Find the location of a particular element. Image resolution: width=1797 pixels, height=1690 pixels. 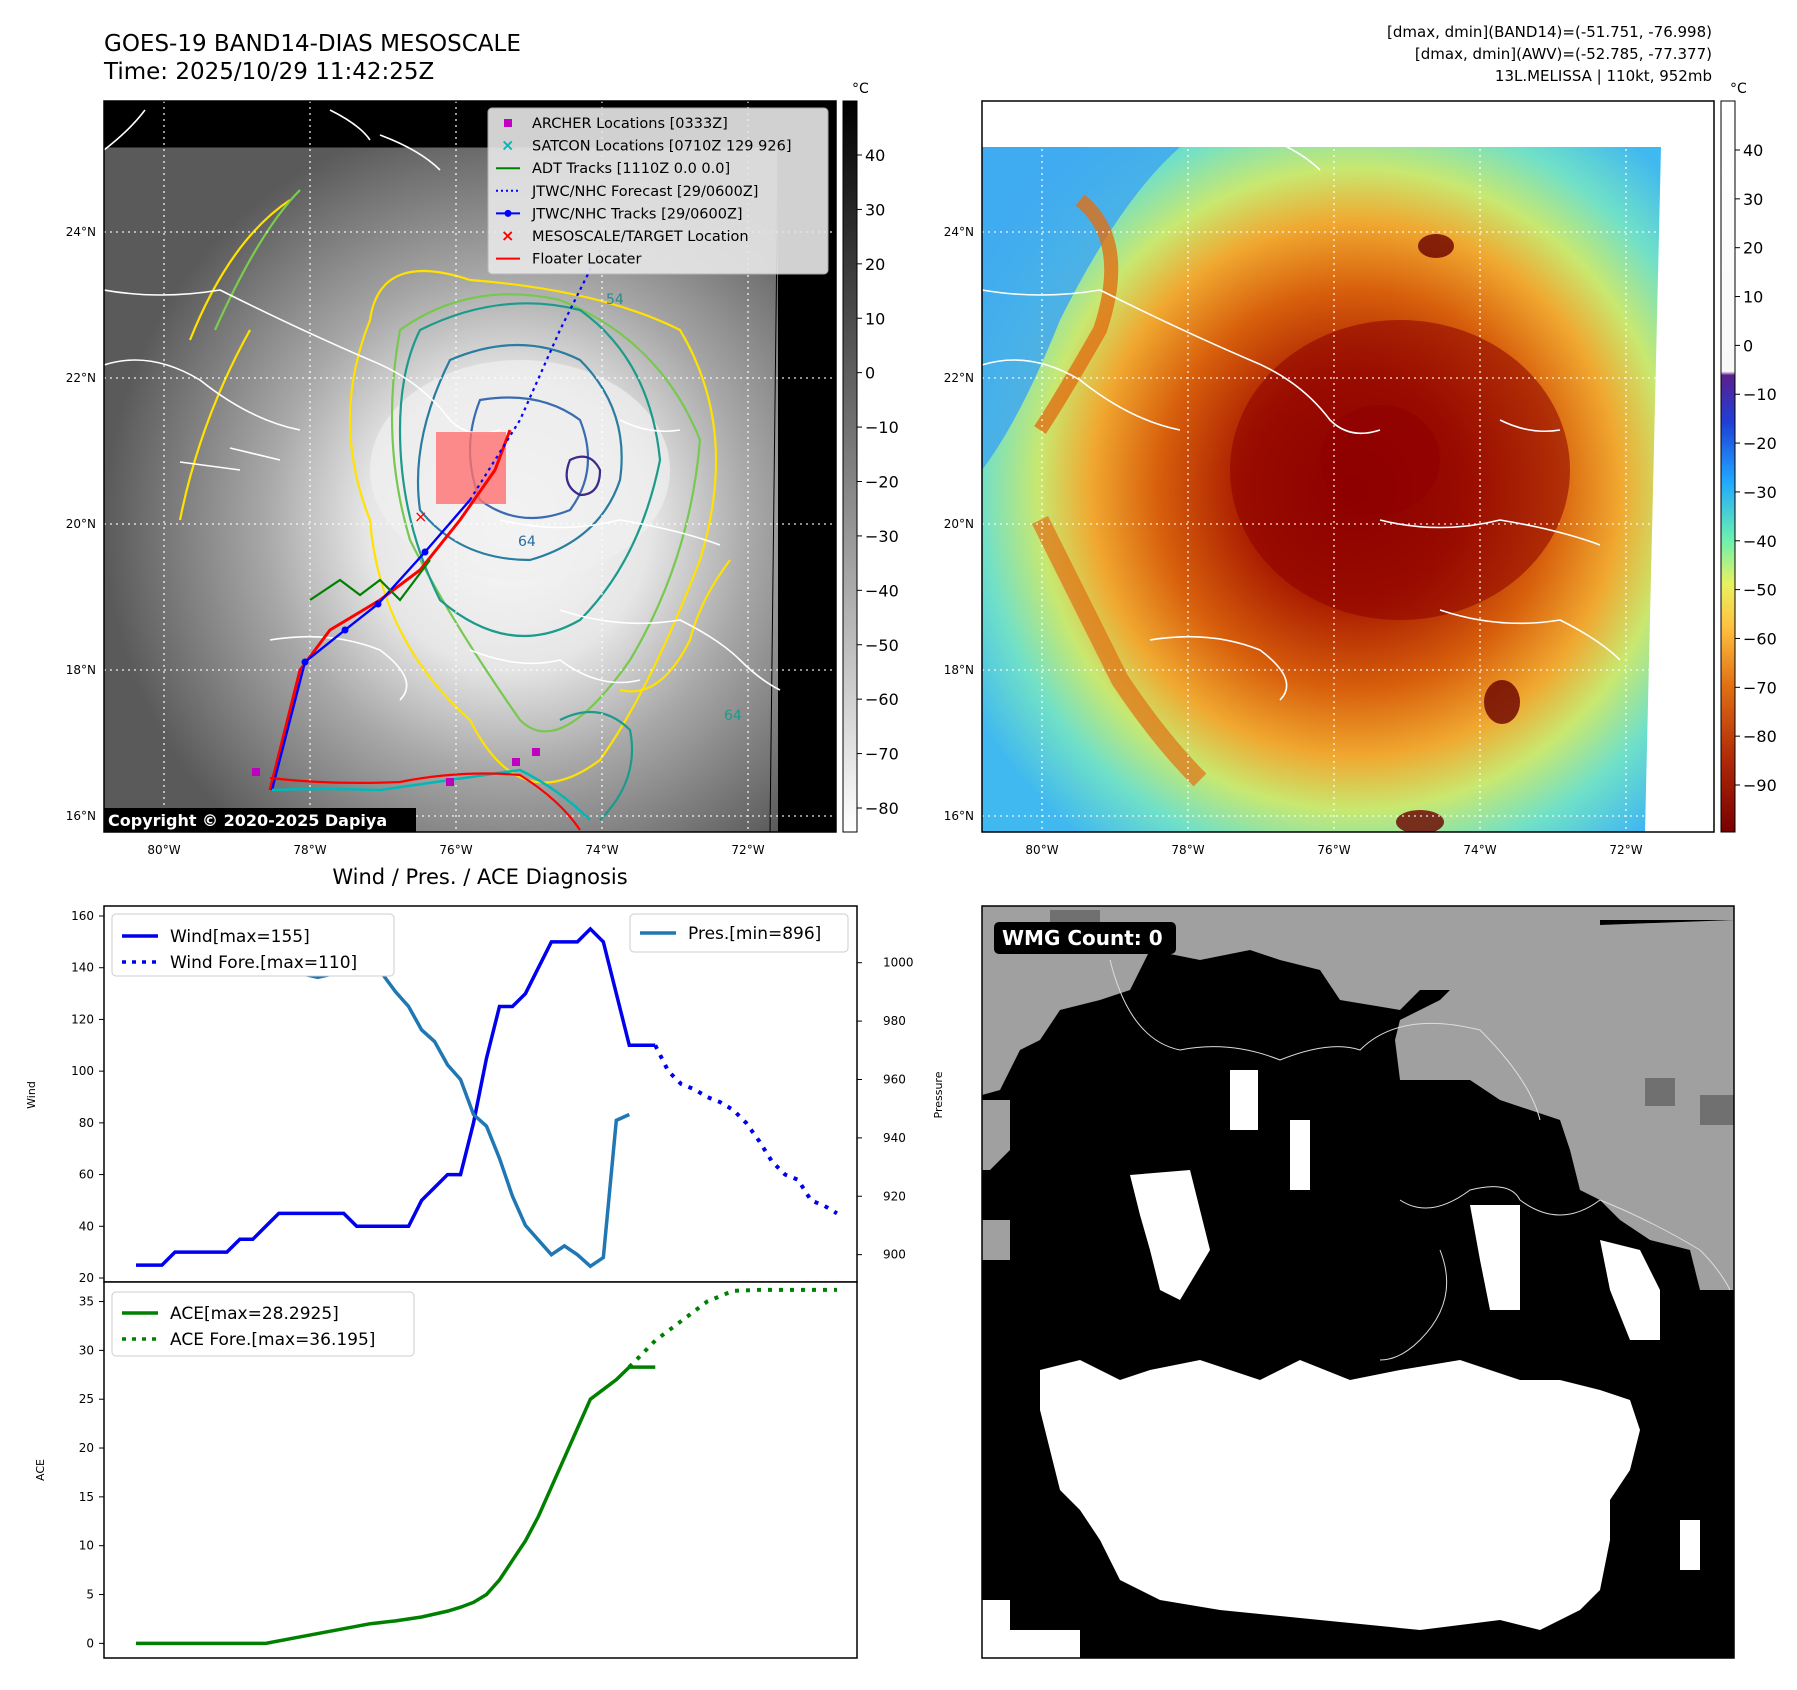

wind-ytick-2: 60 is located at coordinates (86, 1175).